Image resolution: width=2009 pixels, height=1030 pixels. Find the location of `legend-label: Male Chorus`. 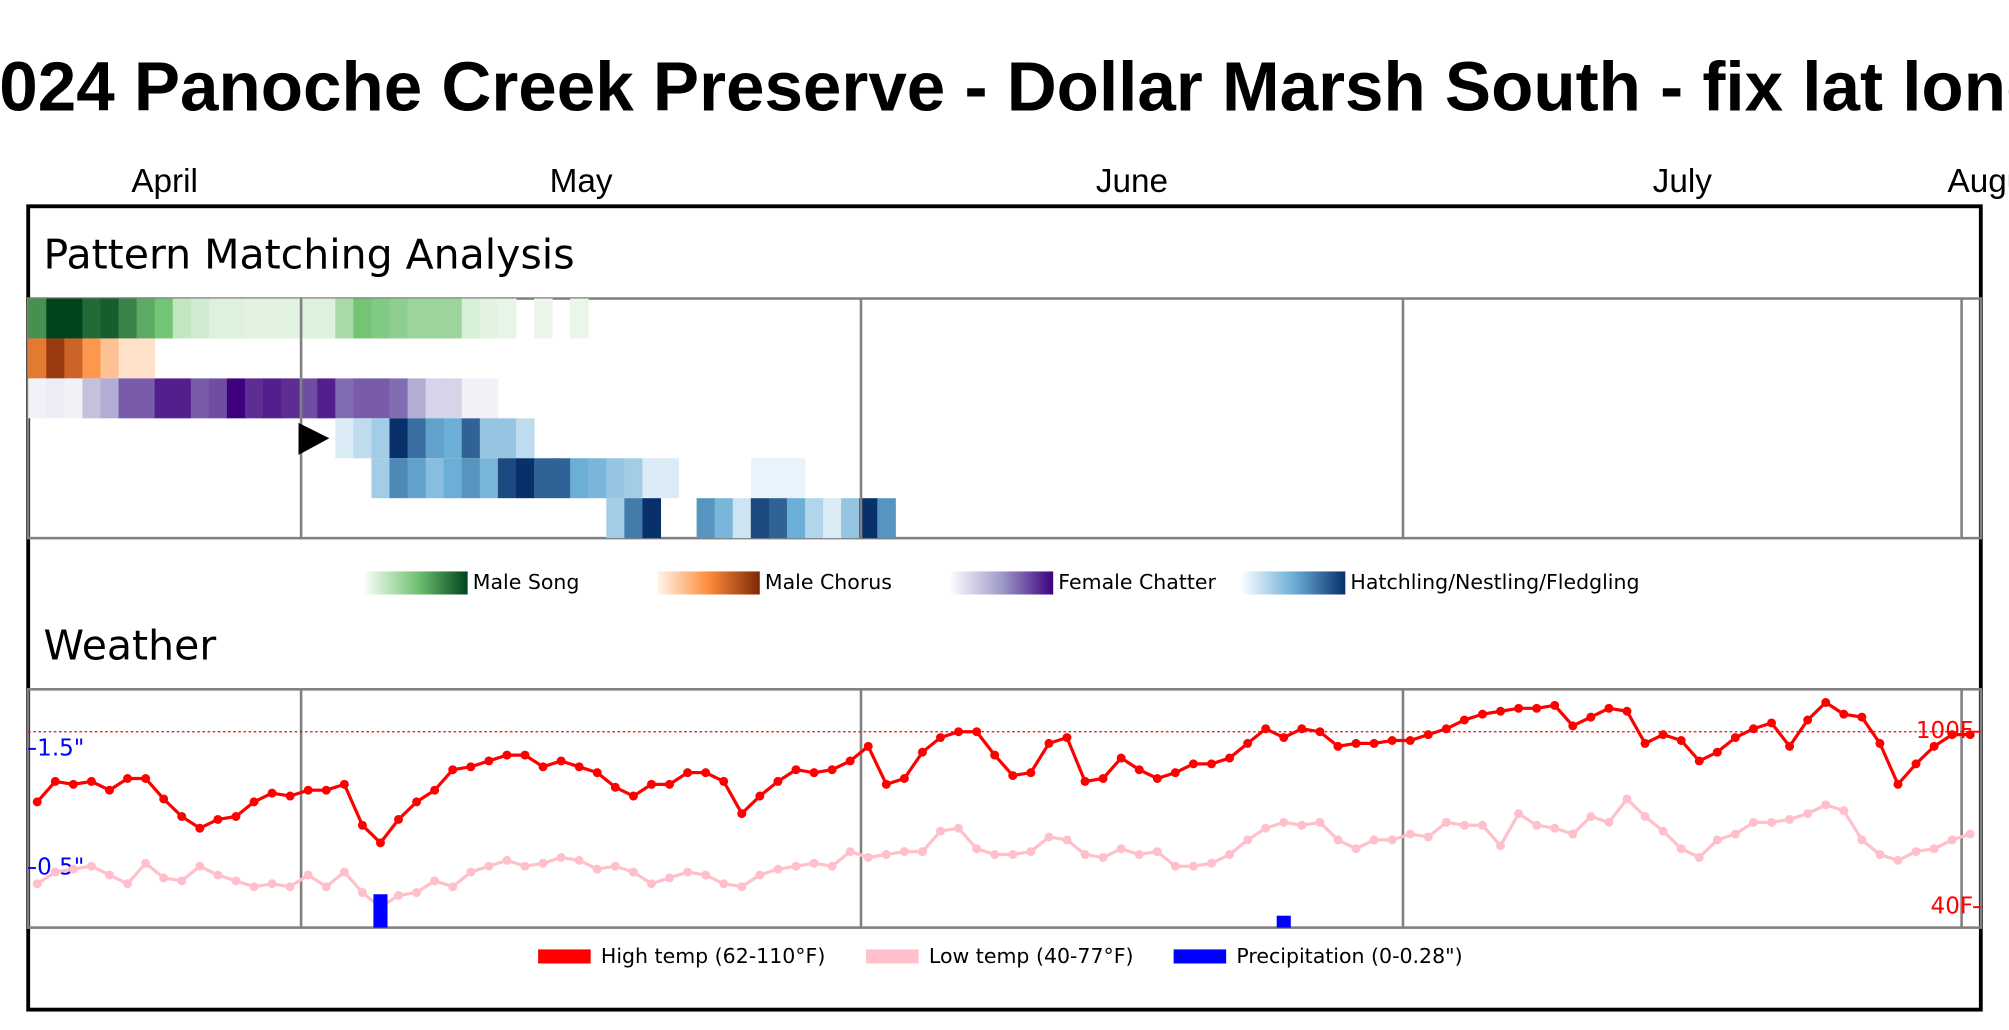

legend-label: Male Chorus is located at coordinates (828, 582).